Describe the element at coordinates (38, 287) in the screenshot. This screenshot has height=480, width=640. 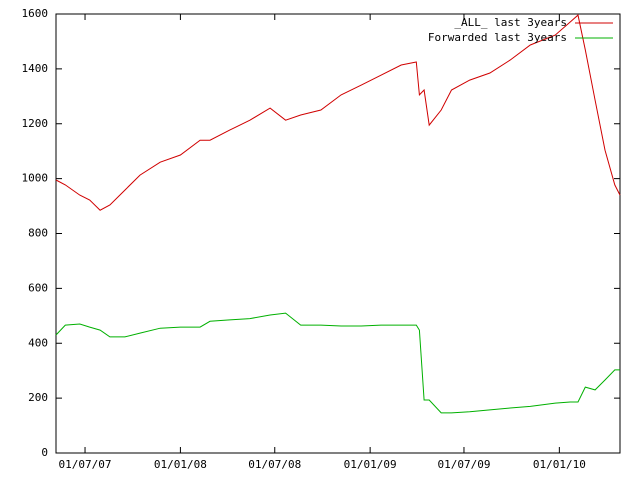
I see `y-tick-label: 600` at that location.